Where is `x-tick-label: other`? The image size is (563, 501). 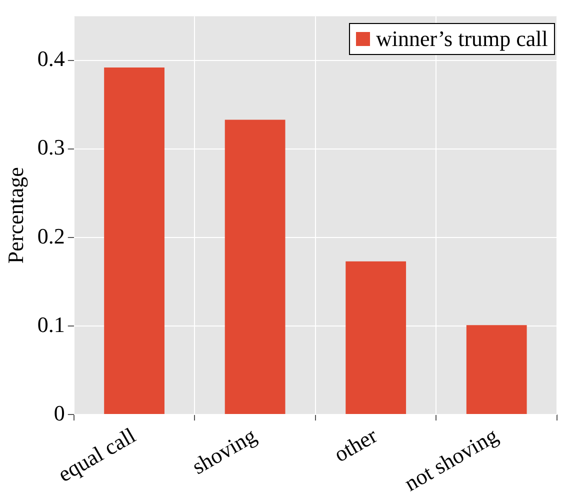 x-tick-label: other is located at coordinates (356, 444).